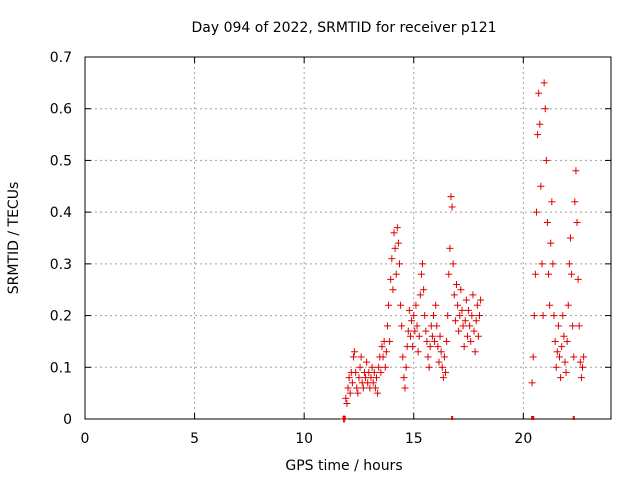  Describe the element at coordinates (61, 265) in the screenshot. I see `y-tick-label: 0.3` at that location.